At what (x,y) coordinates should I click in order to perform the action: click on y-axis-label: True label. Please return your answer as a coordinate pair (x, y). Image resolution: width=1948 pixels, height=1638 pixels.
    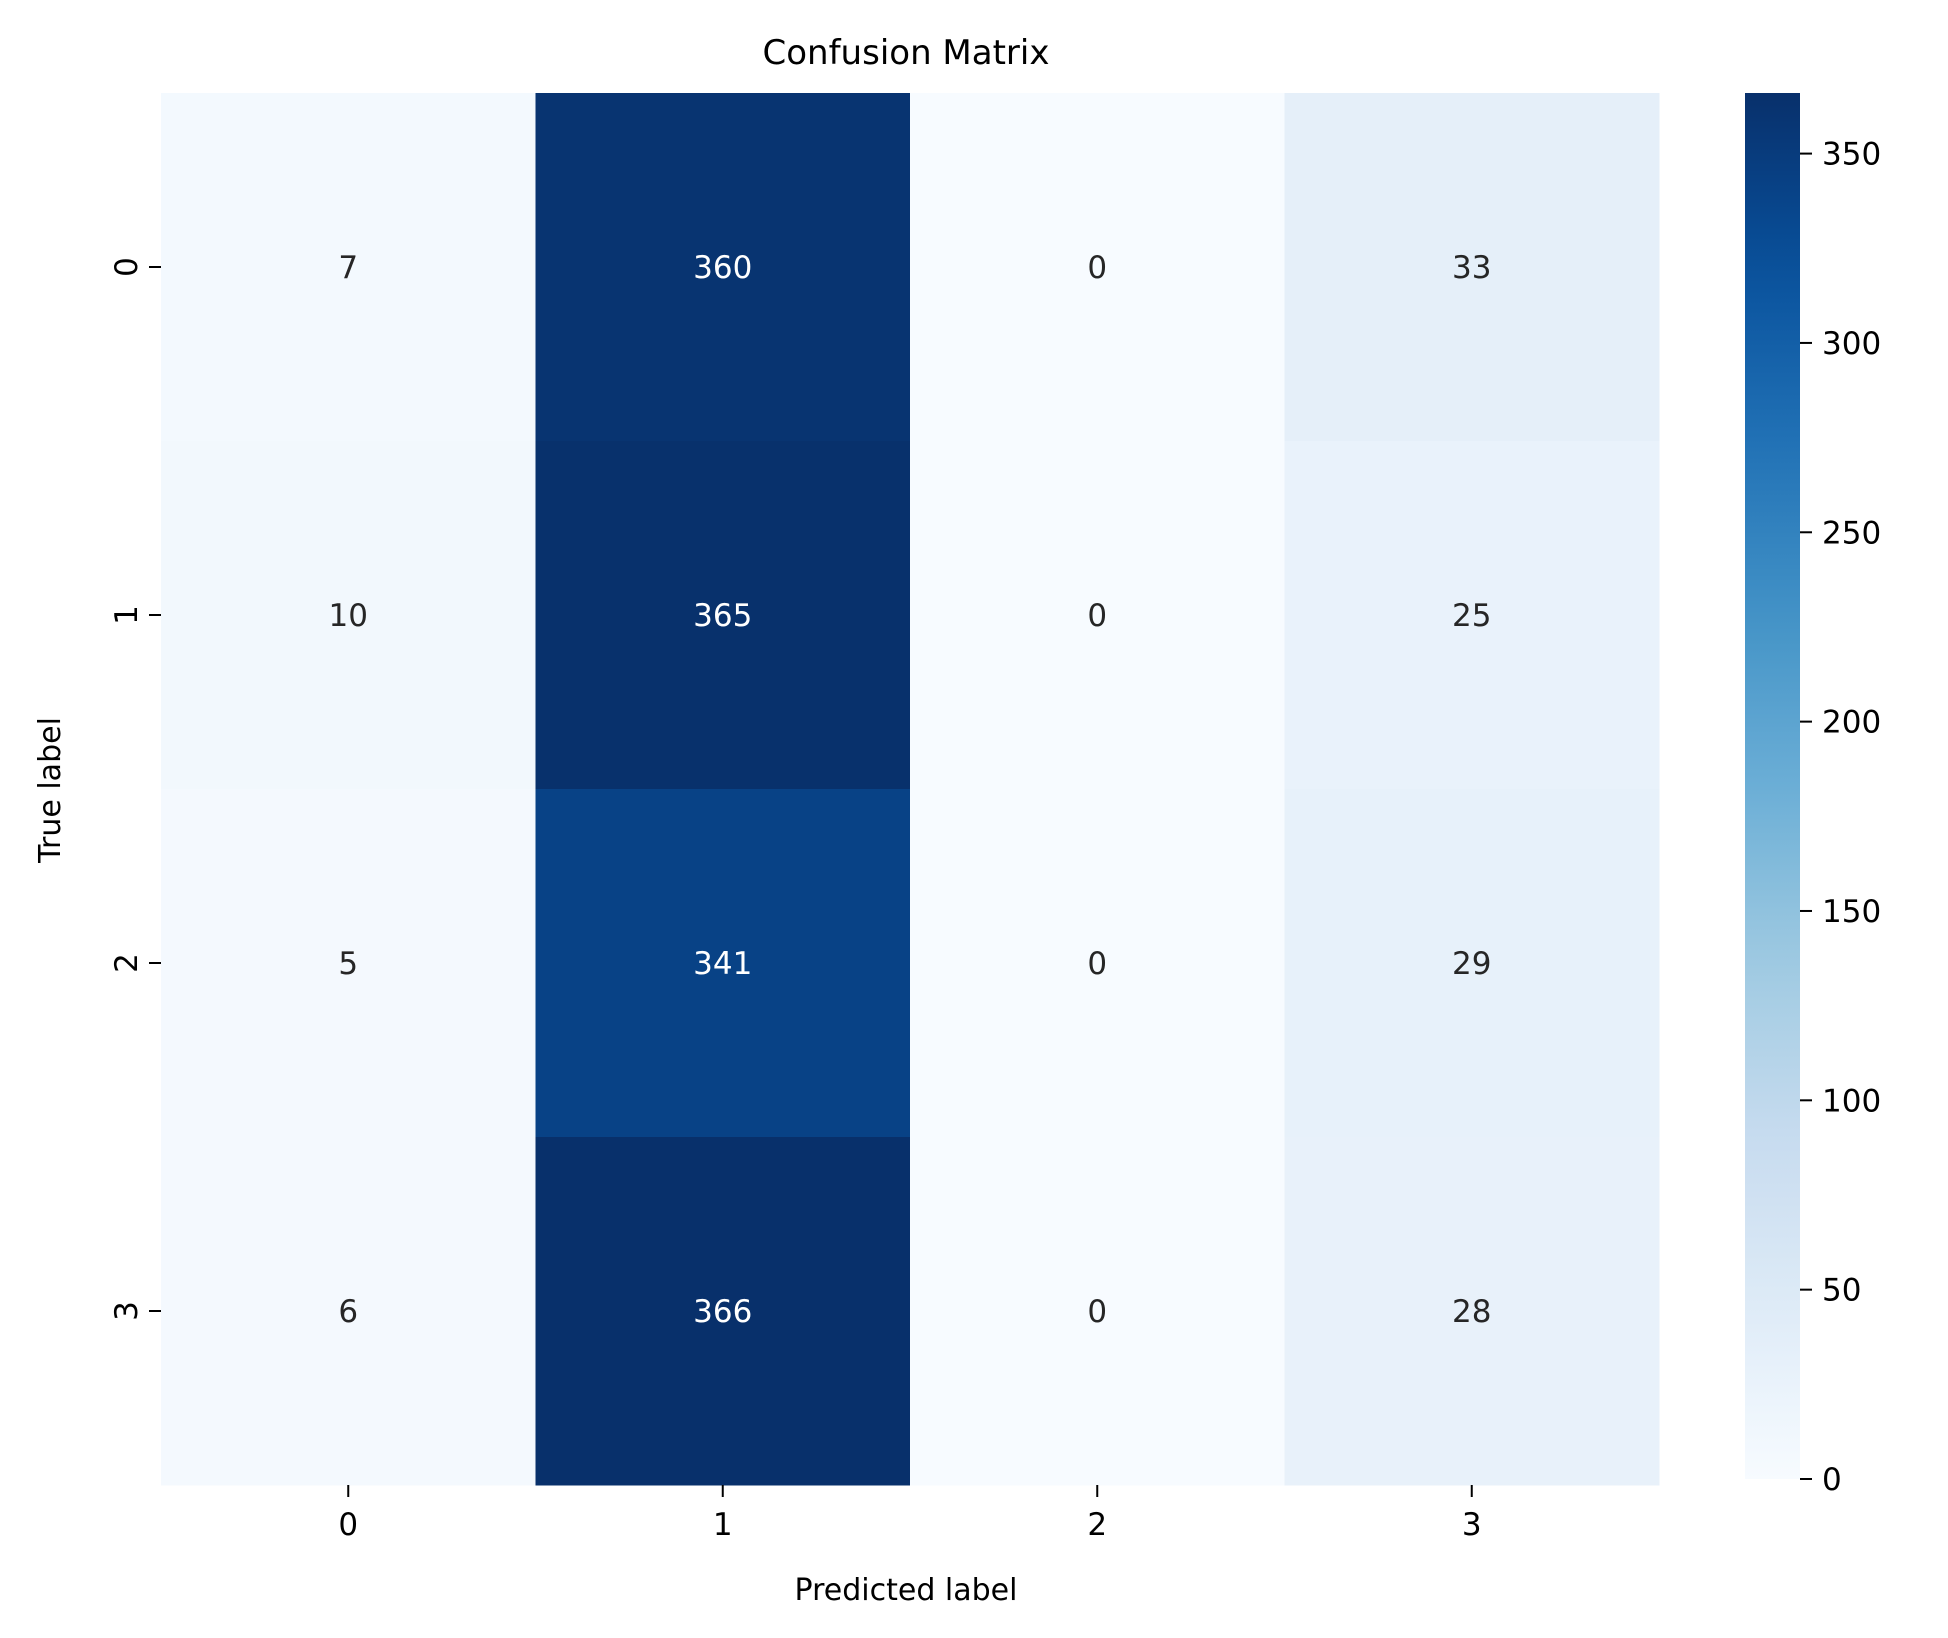
    Looking at the image, I should click on (50, 790).